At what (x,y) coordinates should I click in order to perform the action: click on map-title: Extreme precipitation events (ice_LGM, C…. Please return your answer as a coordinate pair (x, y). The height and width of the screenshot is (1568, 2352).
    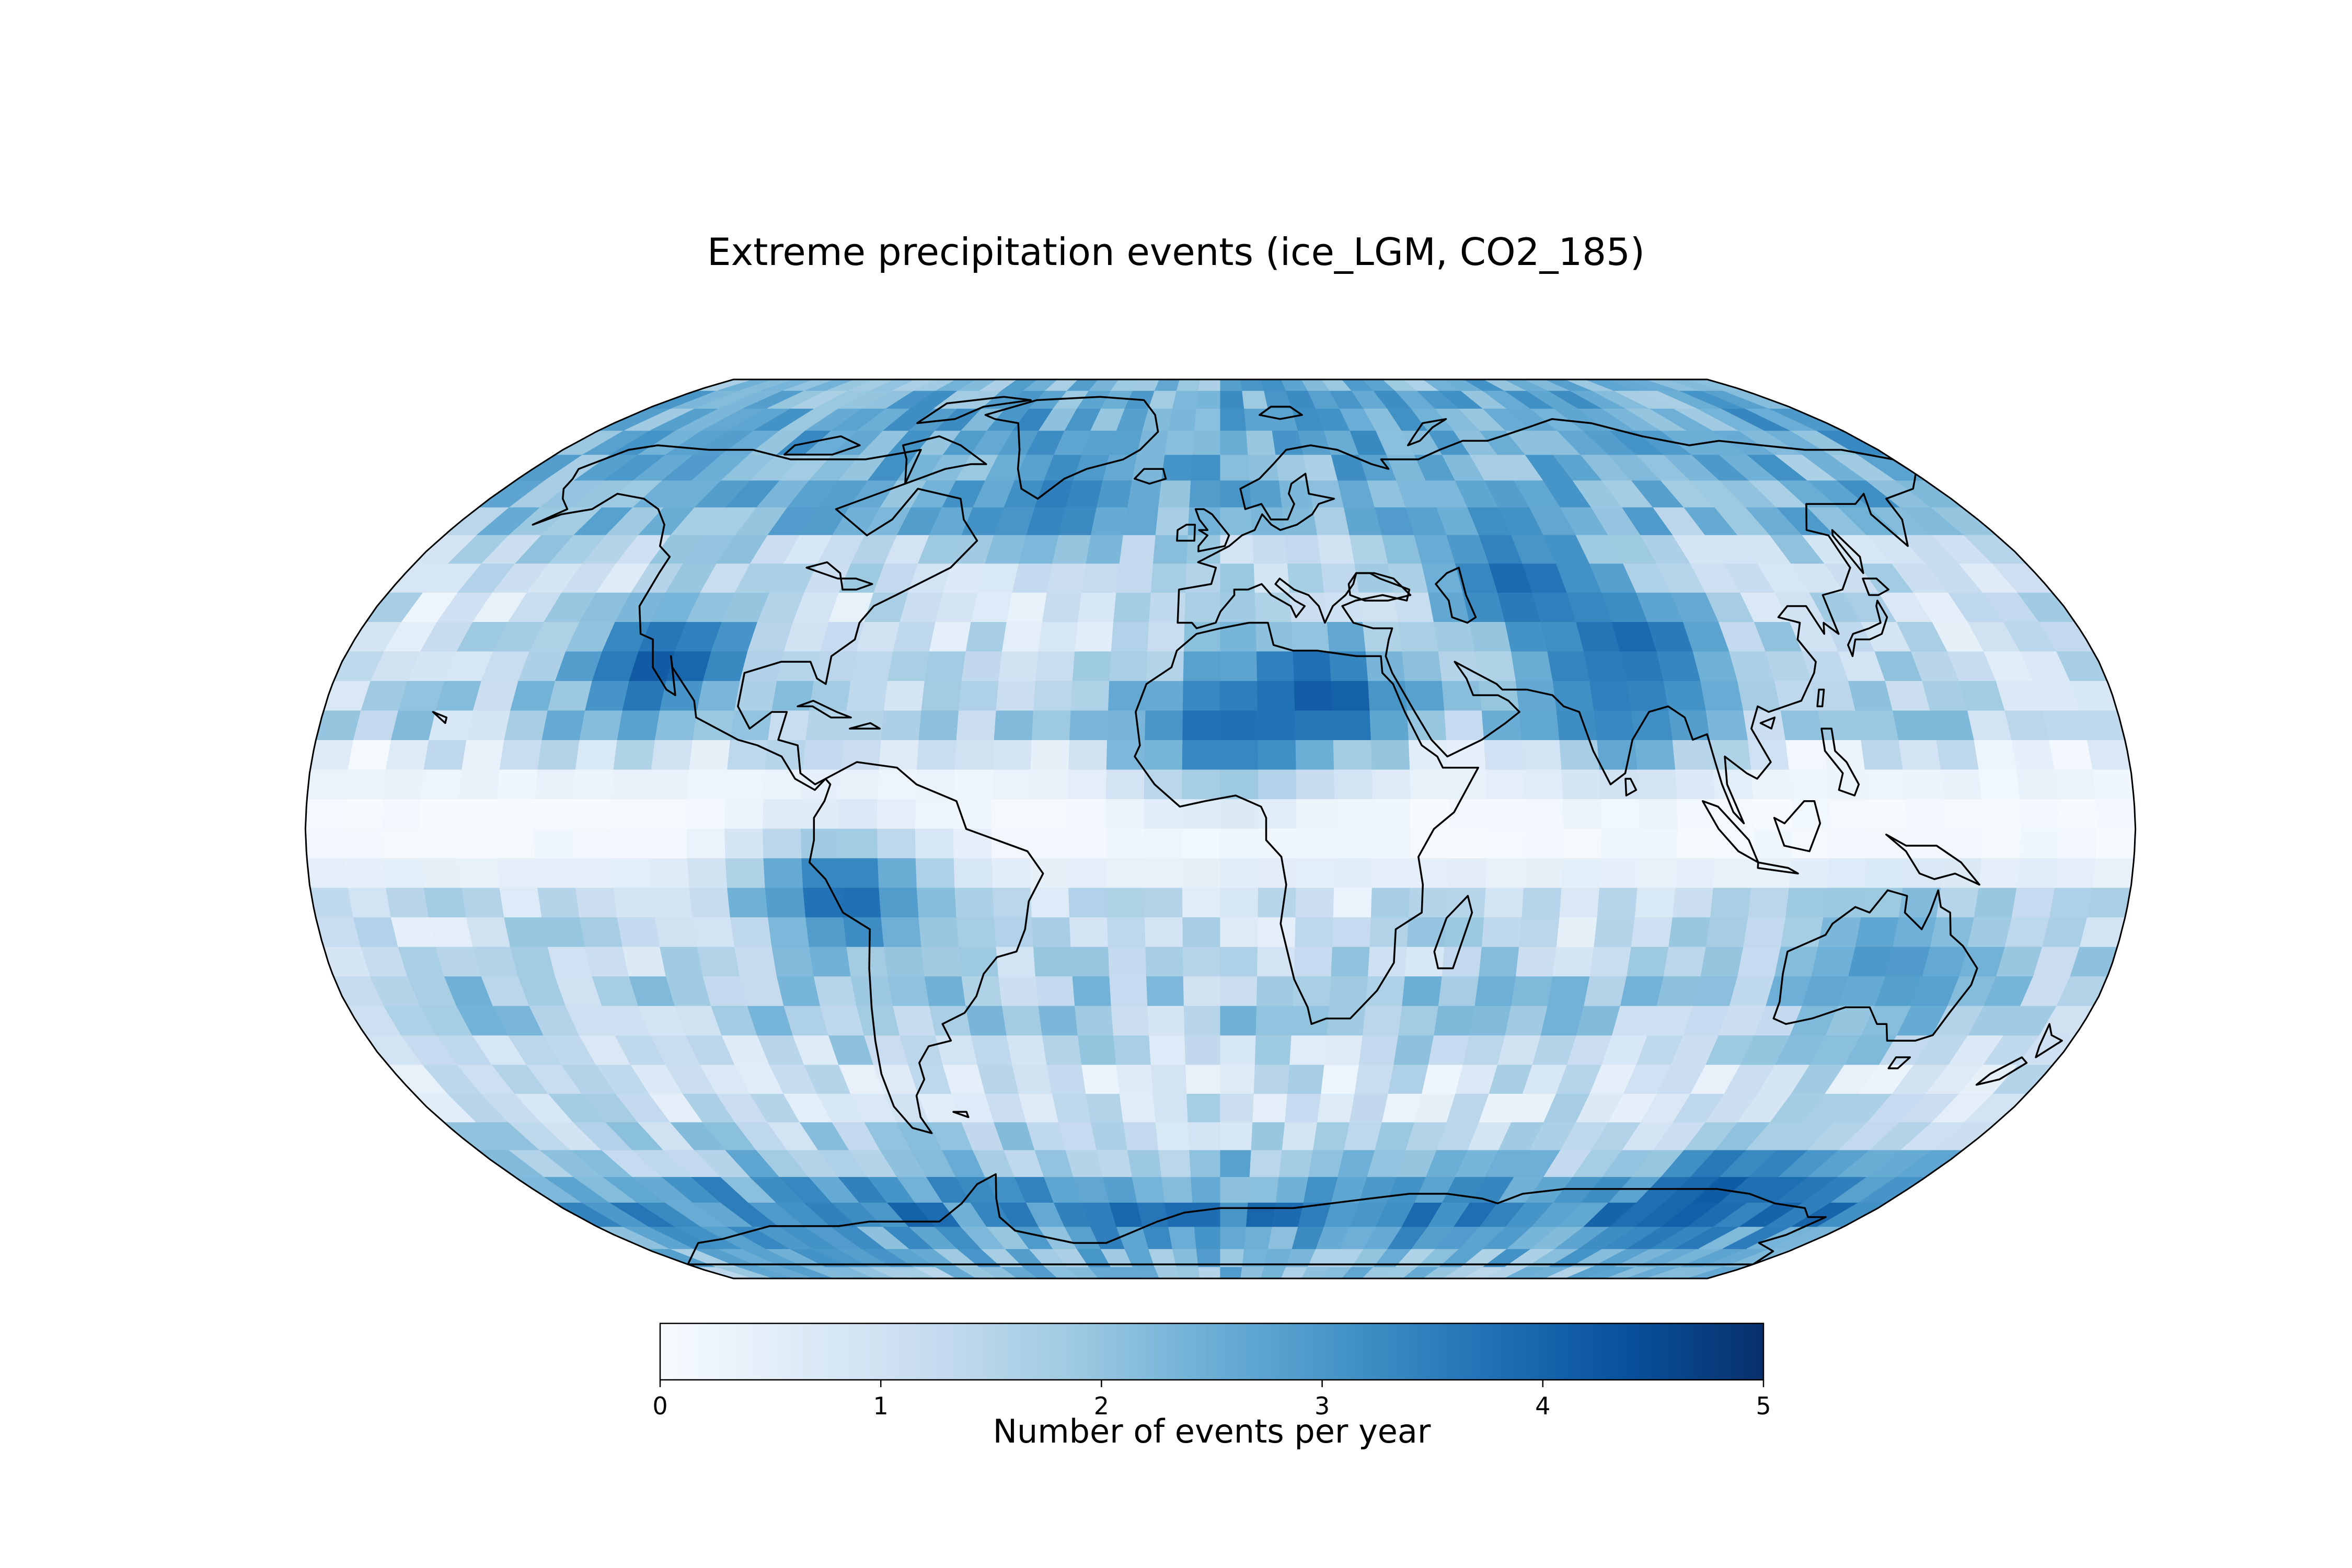
    Looking at the image, I should click on (1176, 252).